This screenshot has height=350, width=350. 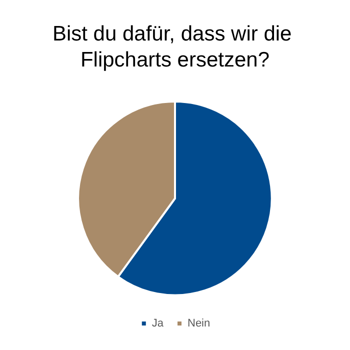 What do you see at coordinates (175, 47) in the screenshot?
I see `chart-title: Bist du dafür, dass wir die Flipcharts ersetzen?` at bounding box center [175, 47].